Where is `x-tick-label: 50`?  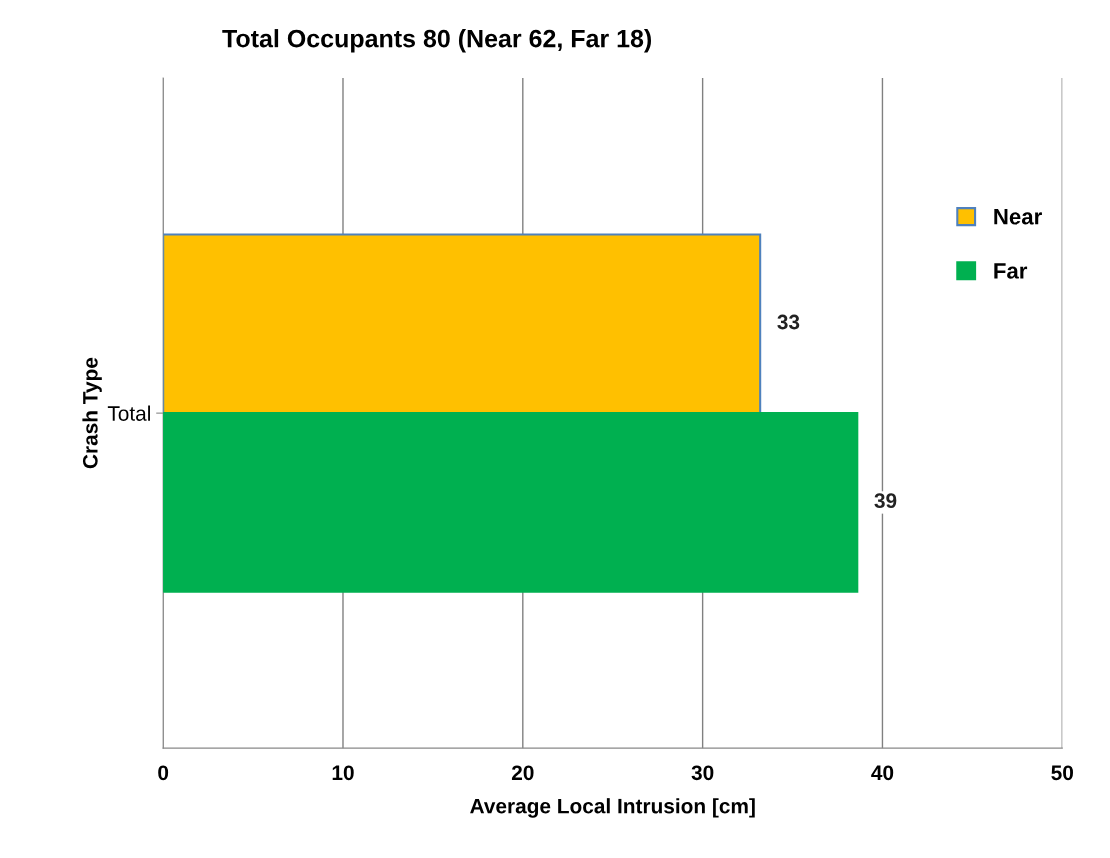 x-tick-label: 50 is located at coordinates (1062, 773).